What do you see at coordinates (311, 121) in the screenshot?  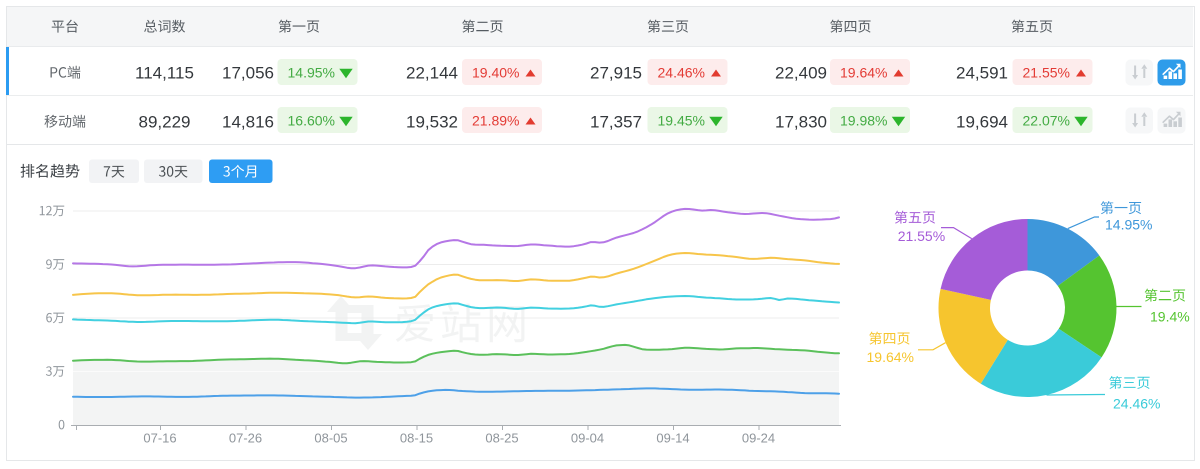 I see `svg-text: 16.60%` at bounding box center [311, 121].